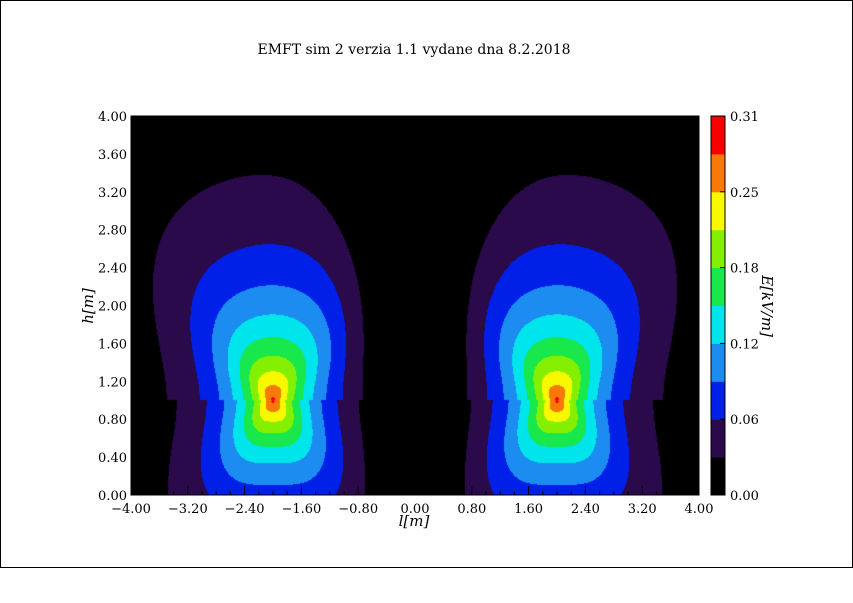 This screenshot has height=603, width=853. Describe the element at coordinates (585, 509) in the screenshot. I see `x-tick-label: 2.40` at that location.